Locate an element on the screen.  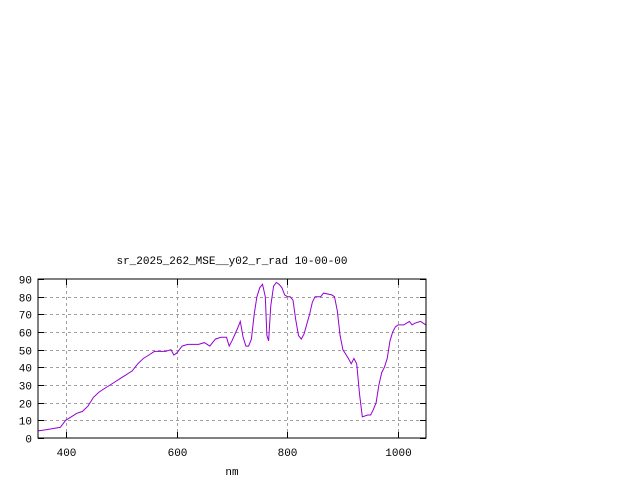
x-tick-label: 400 is located at coordinates (67, 454).